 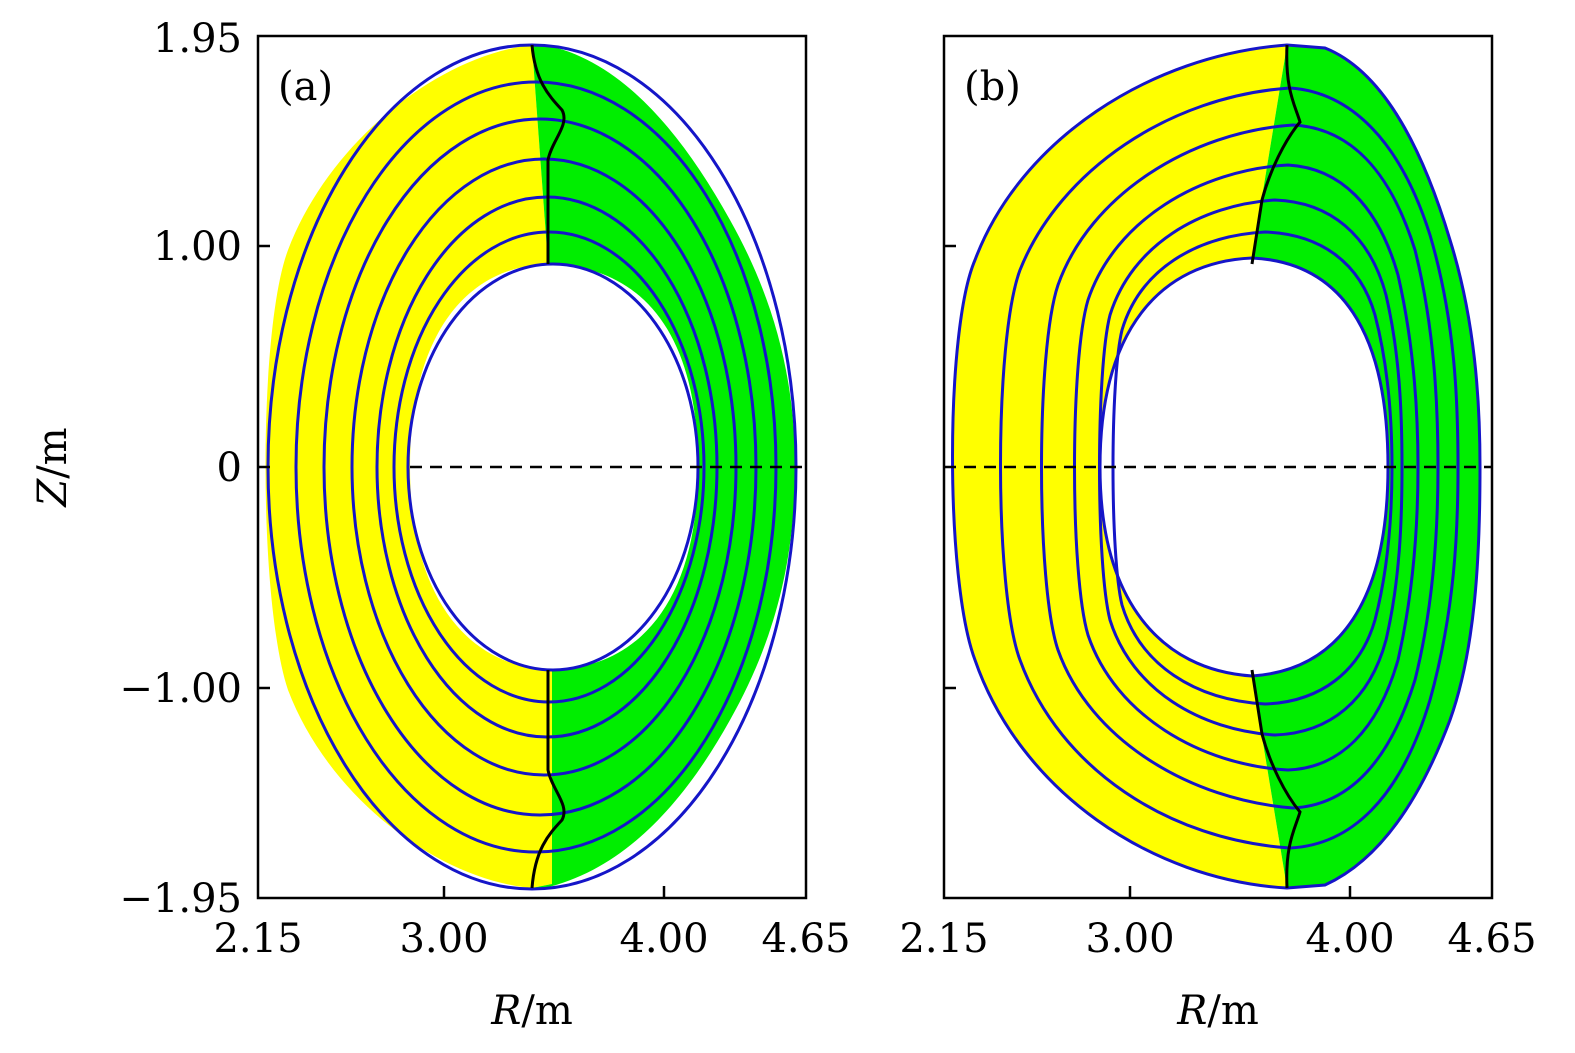 What do you see at coordinates (180, 689) in the screenshot?
I see `y-tick-label: −1.00` at bounding box center [180, 689].